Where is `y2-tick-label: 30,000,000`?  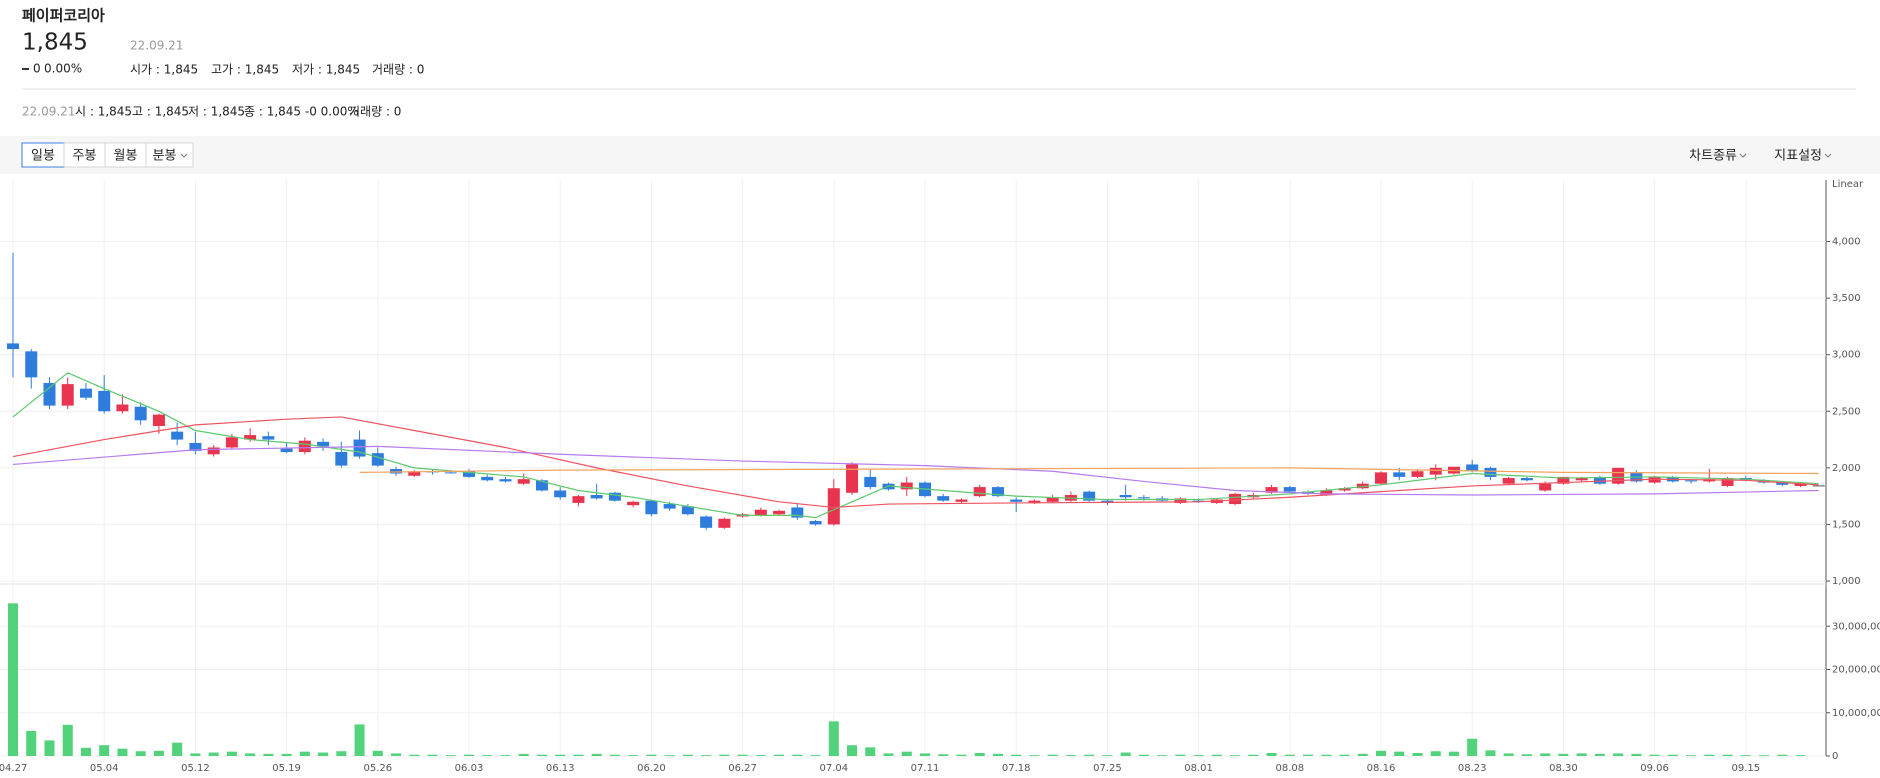 y2-tick-label: 30,000,000 is located at coordinates (1856, 626).